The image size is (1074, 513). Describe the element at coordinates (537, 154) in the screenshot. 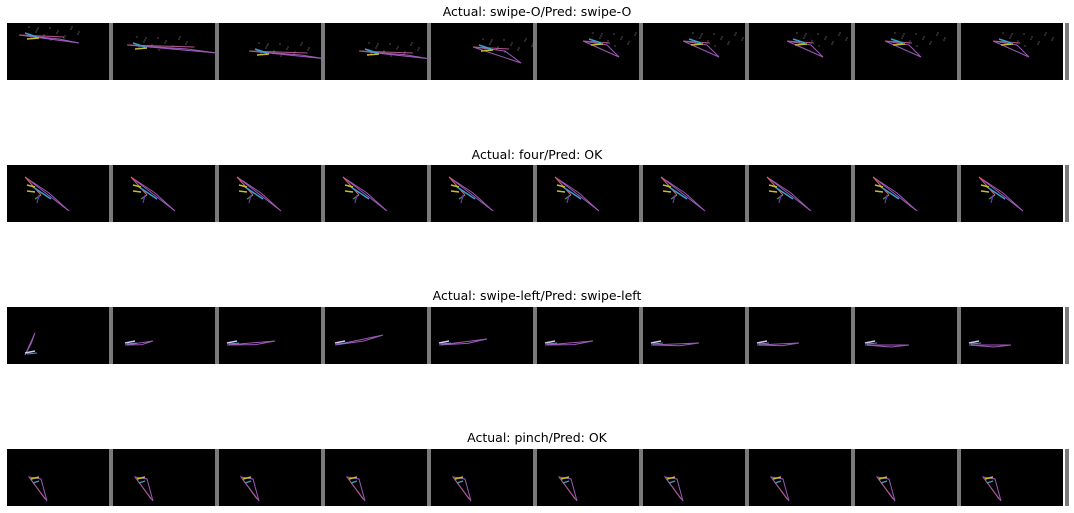

I see `row-title: Actual: four/Pred: OK` at that location.